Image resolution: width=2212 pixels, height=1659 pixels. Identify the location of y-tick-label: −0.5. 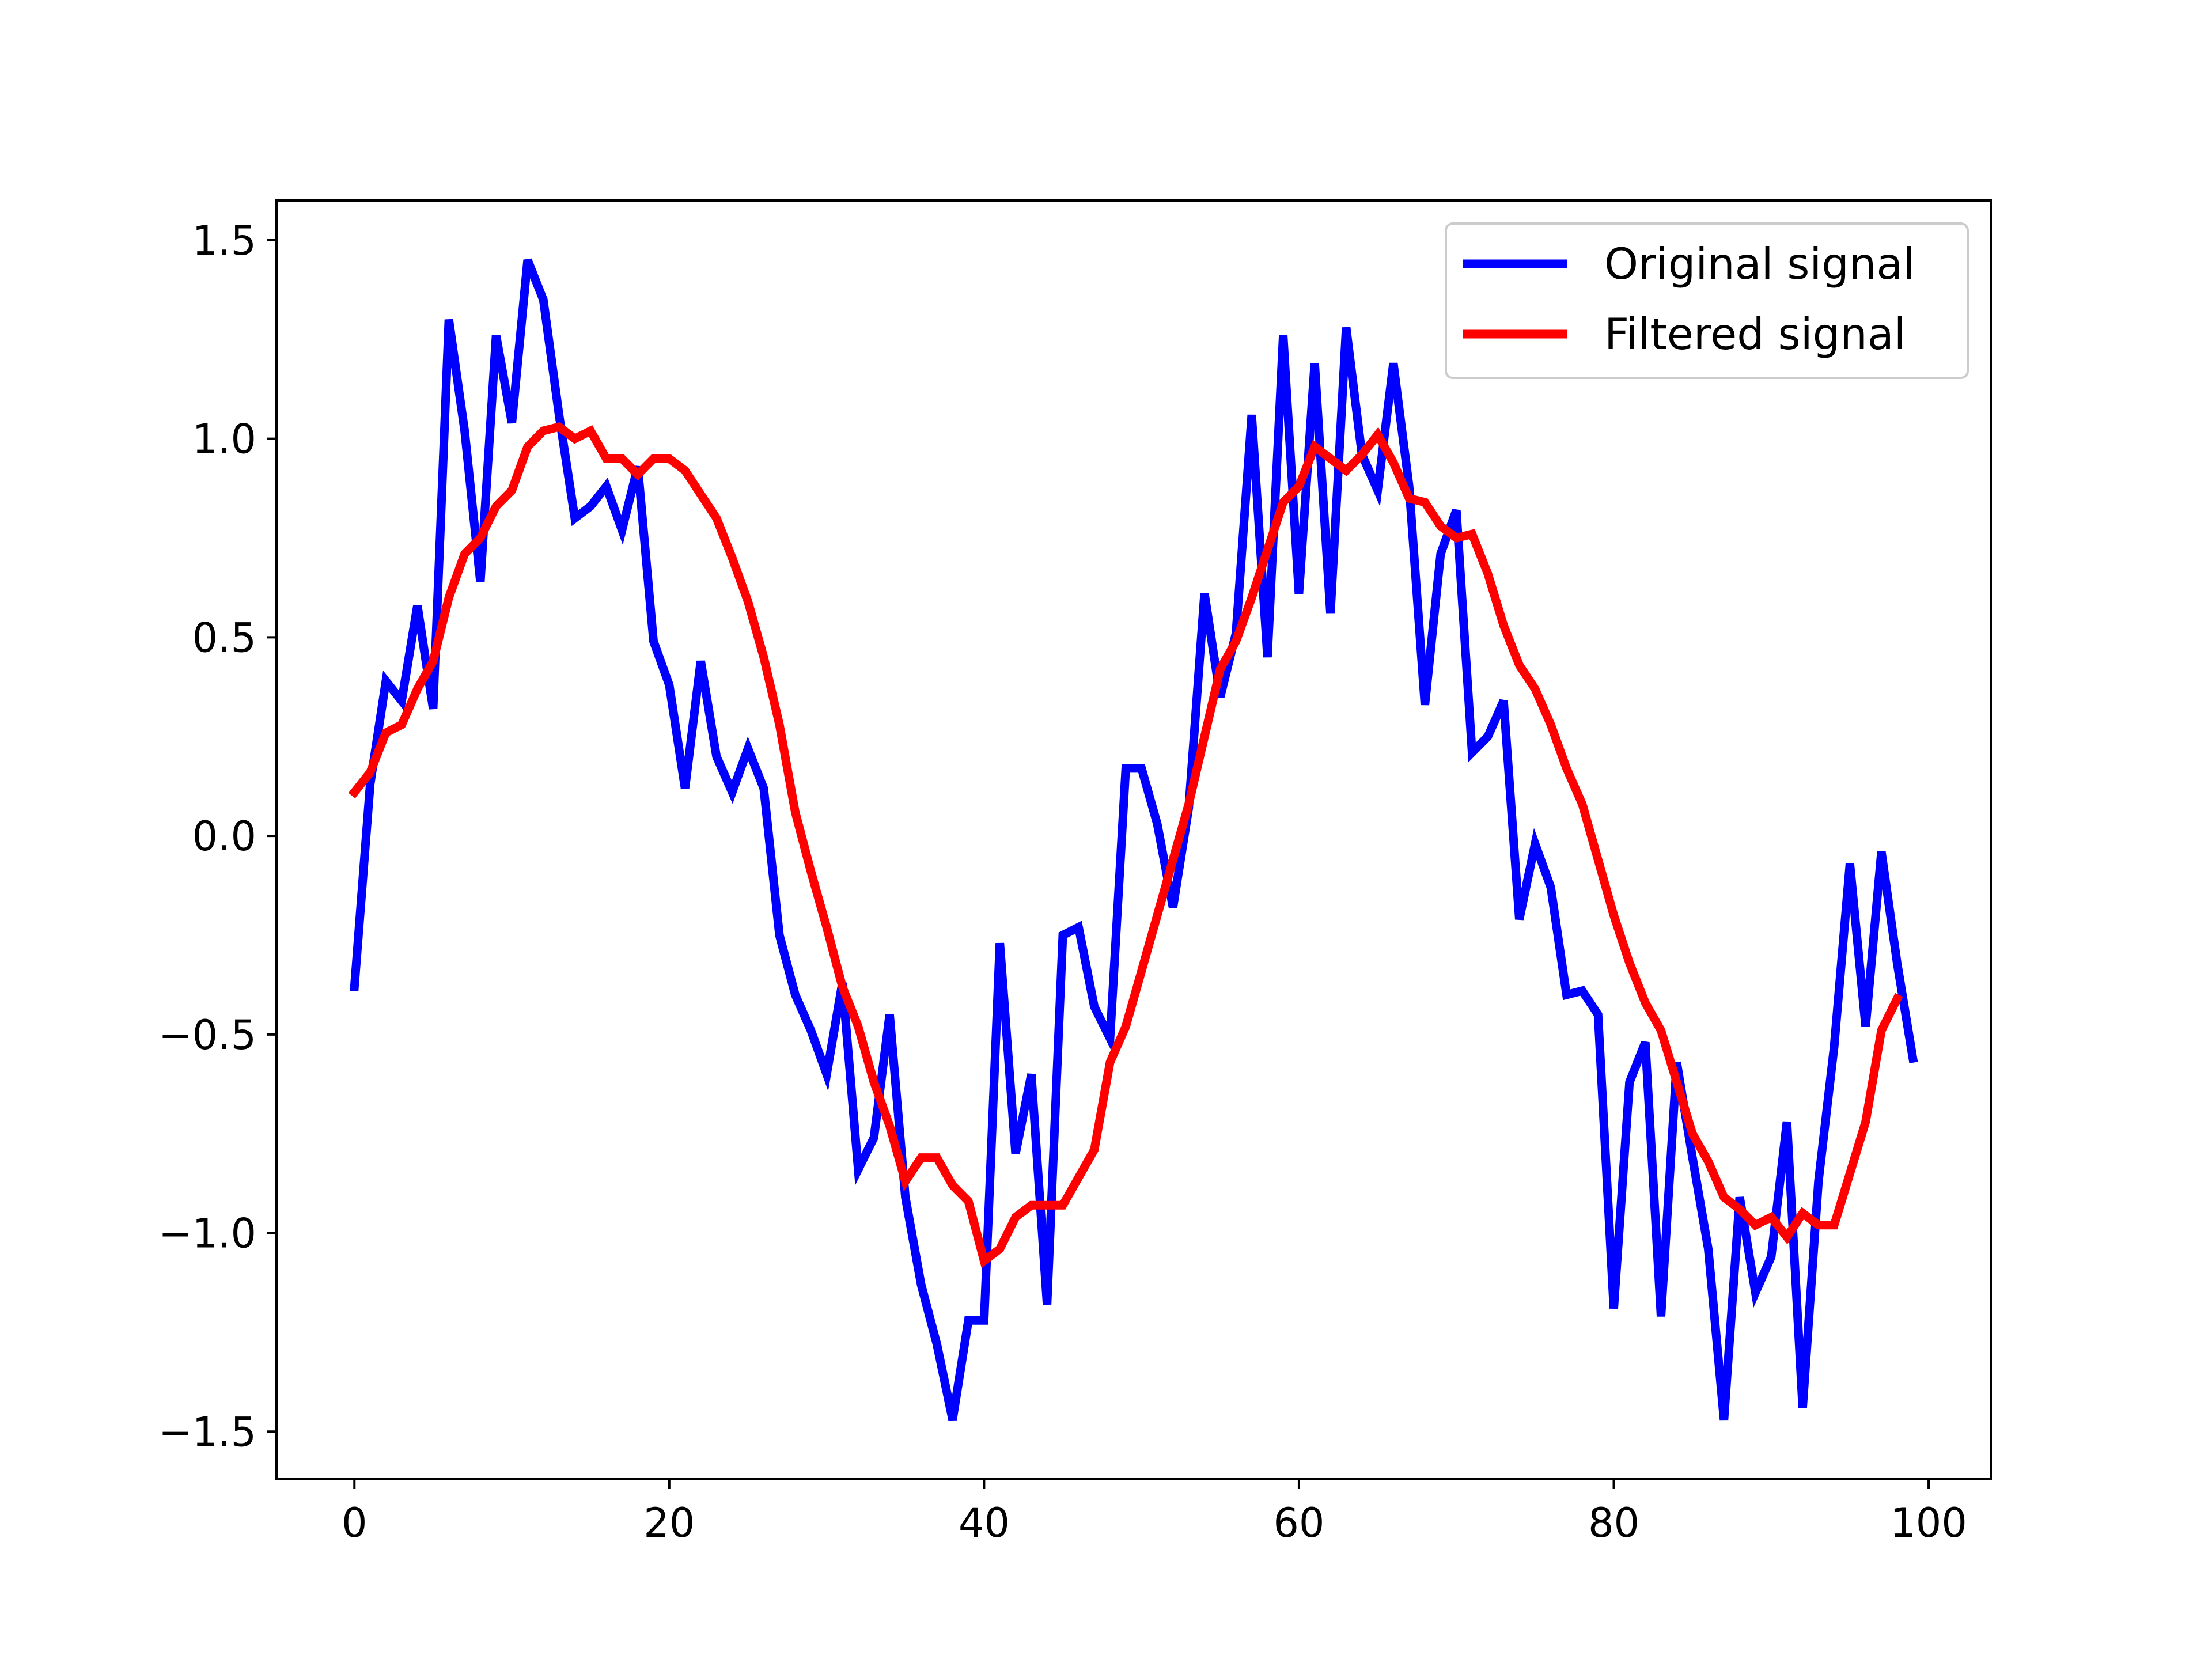
(207, 1035).